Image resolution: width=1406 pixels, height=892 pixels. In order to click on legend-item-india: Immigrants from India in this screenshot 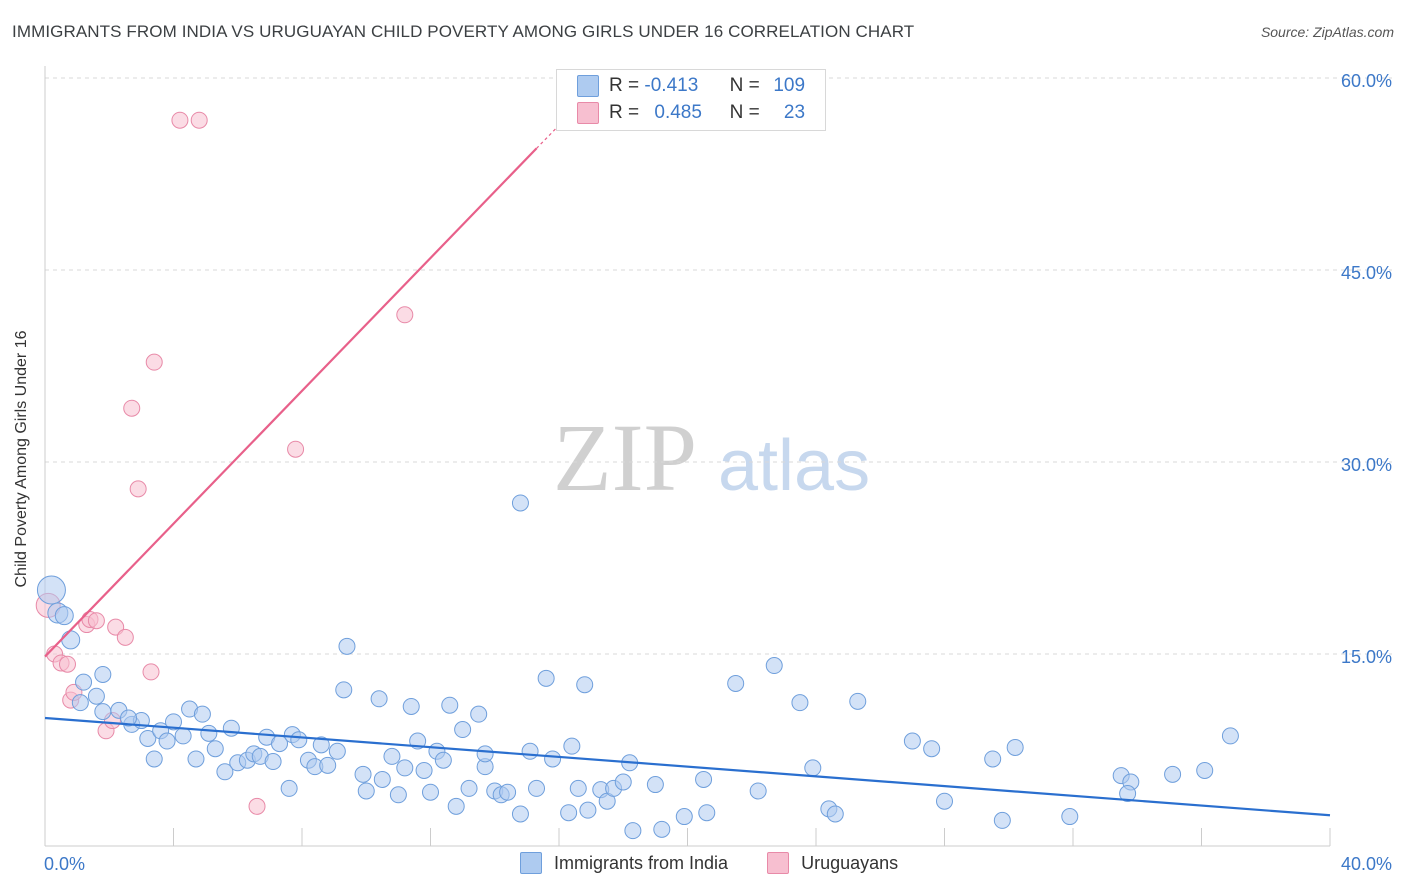, I will do `click(624, 863)`.